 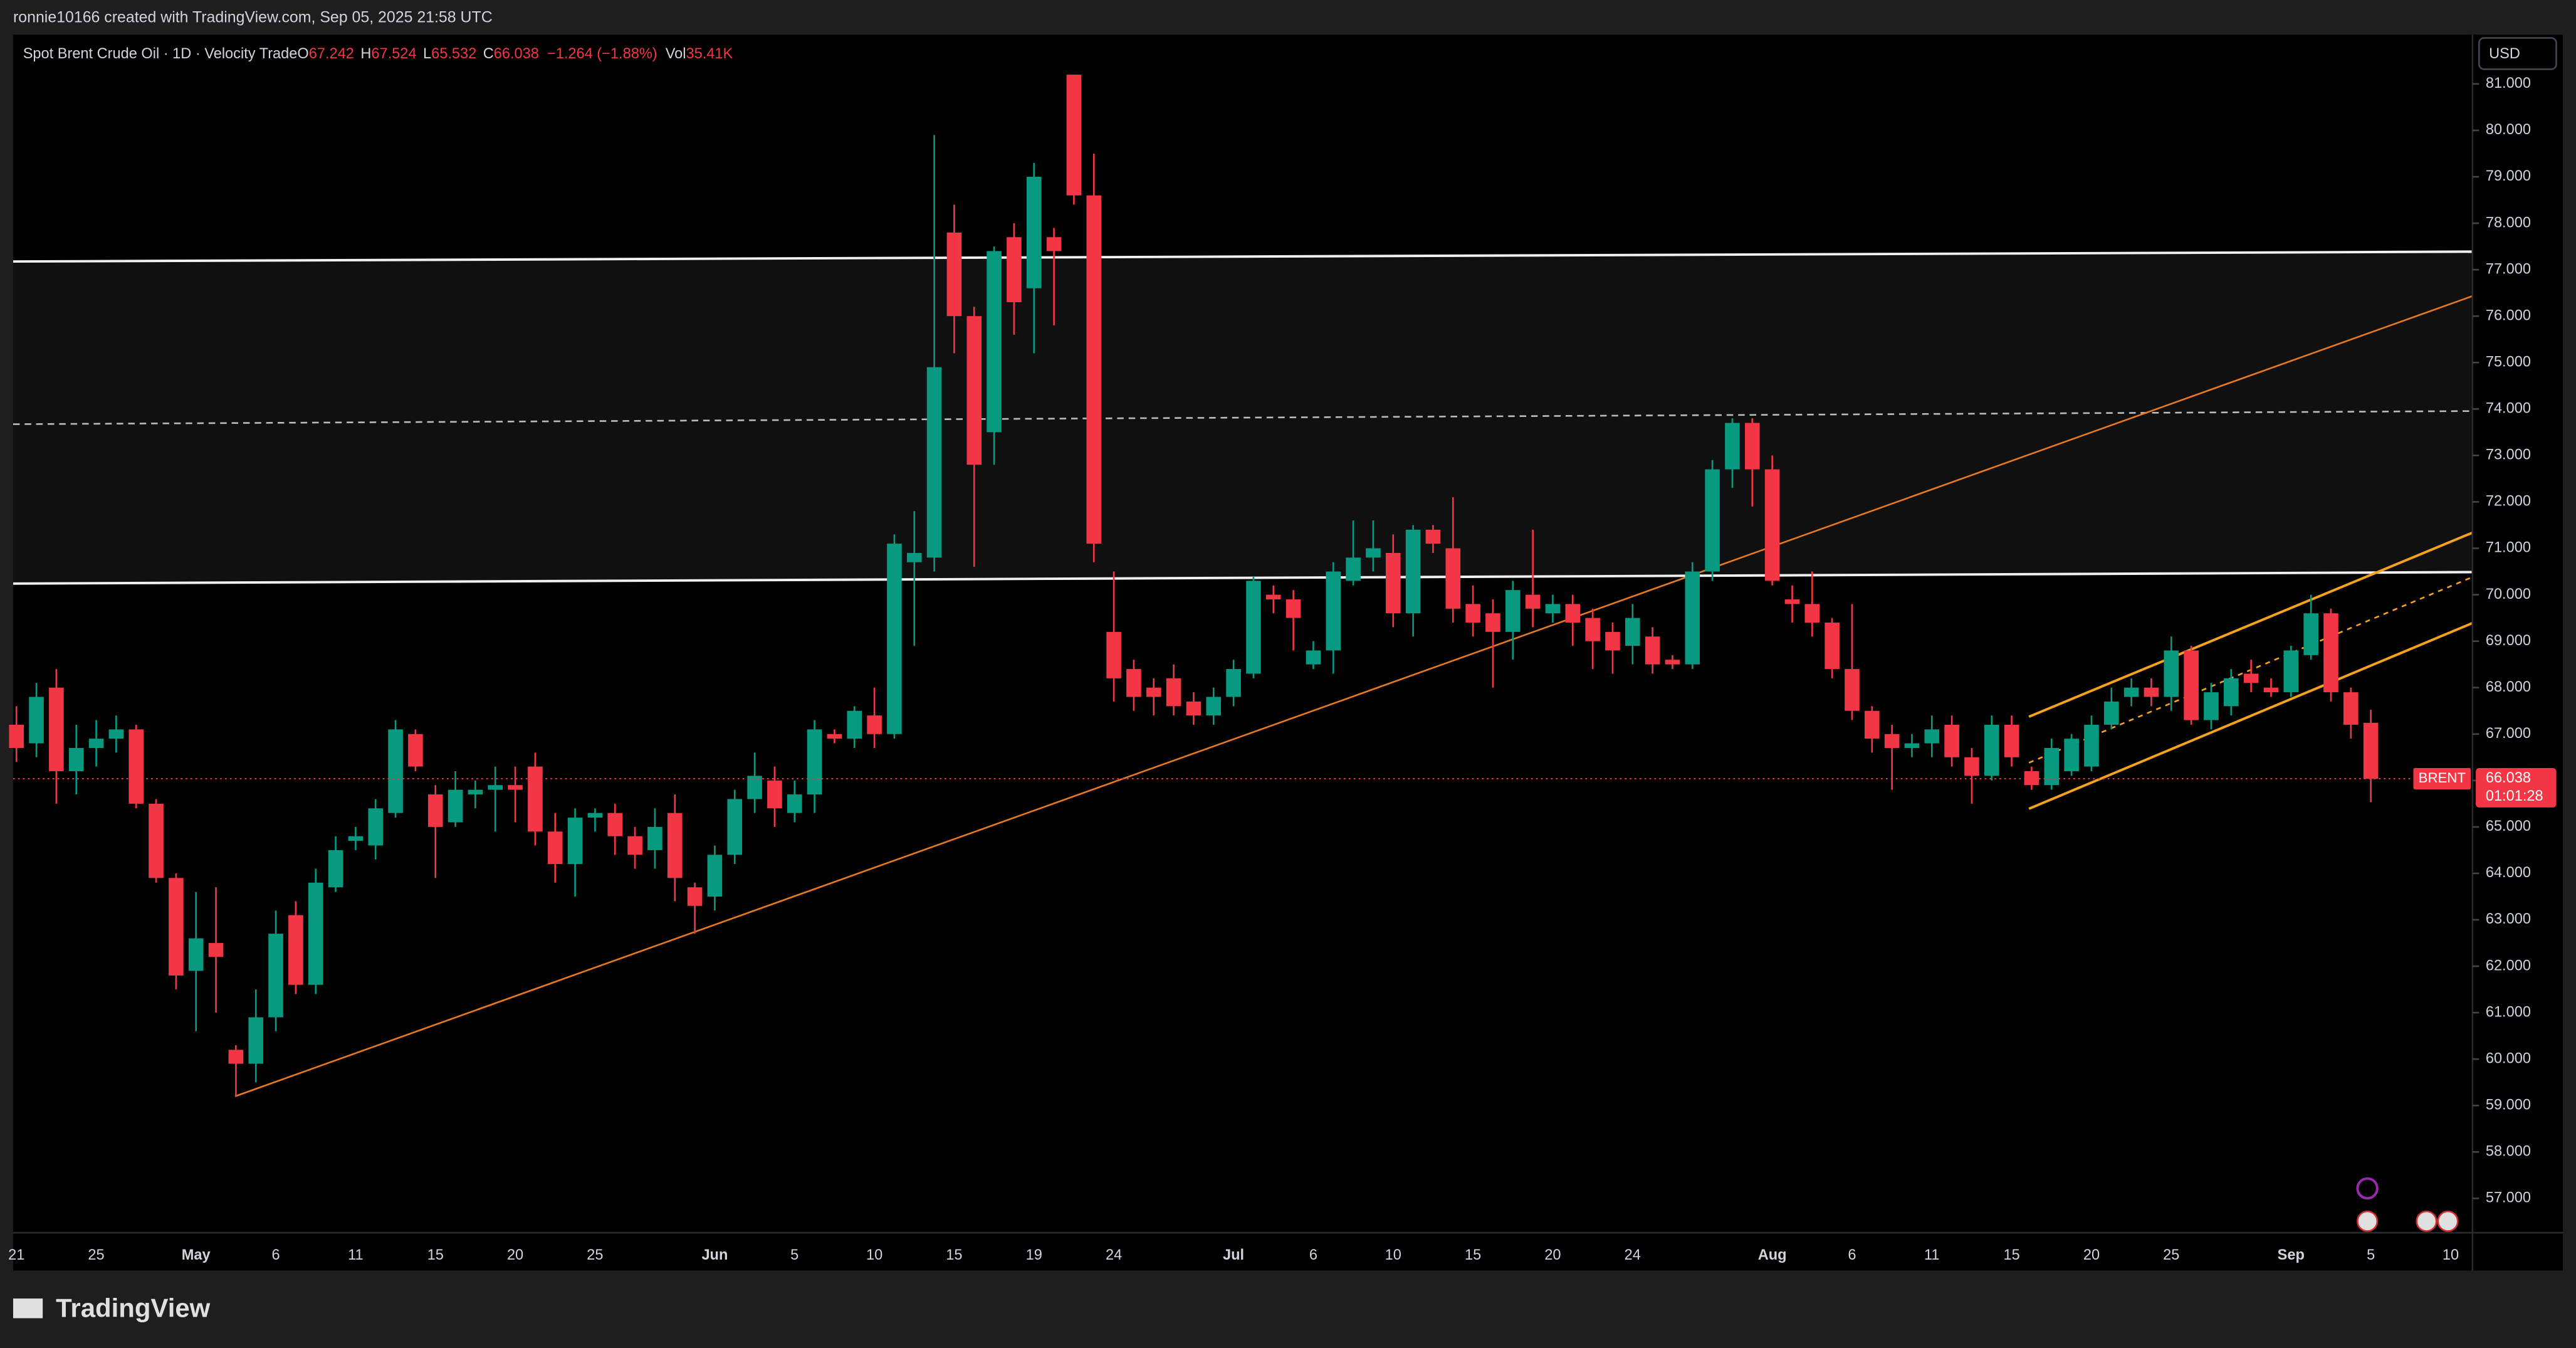 What do you see at coordinates (453, 53) in the screenshot?
I see `readout-value: 65.532` at bounding box center [453, 53].